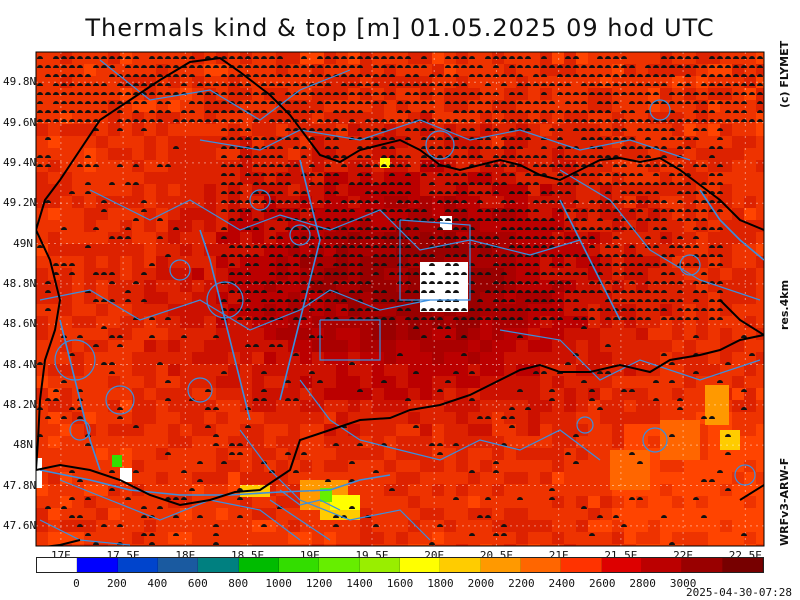  Describe the element at coordinates (20, 525) in the screenshot. I see `lat-label: 47.6N` at that location.